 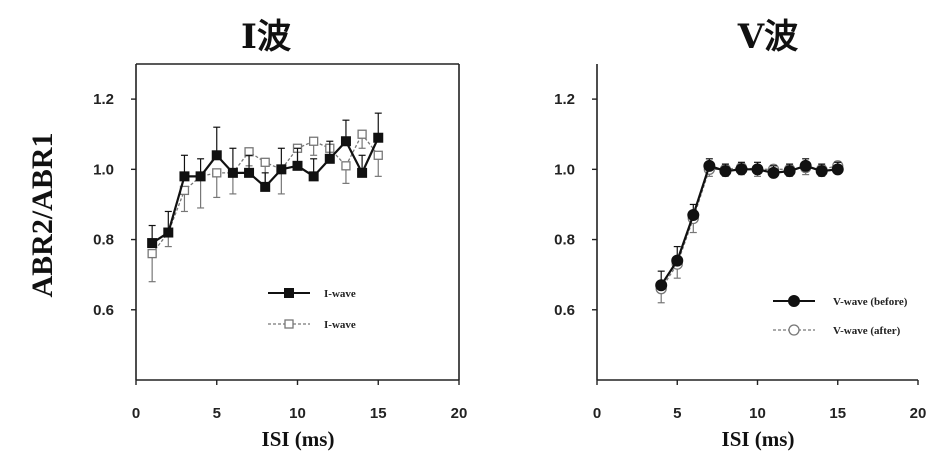 I want to click on legend-item: V-wave (after), so click(x=837, y=330).